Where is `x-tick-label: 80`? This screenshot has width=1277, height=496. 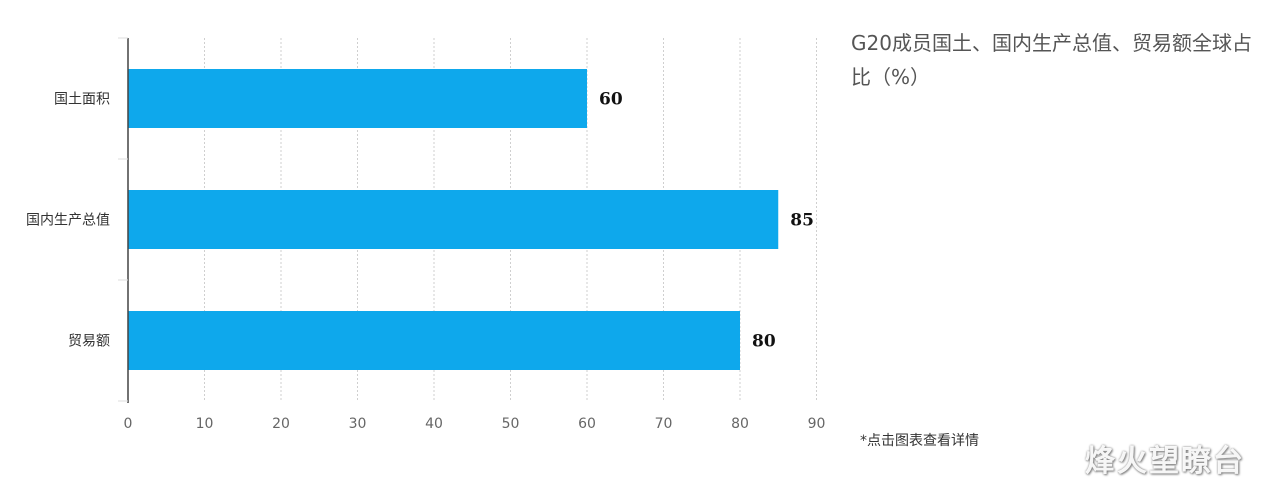 x-tick-label: 80 is located at coordinates (740, 424).